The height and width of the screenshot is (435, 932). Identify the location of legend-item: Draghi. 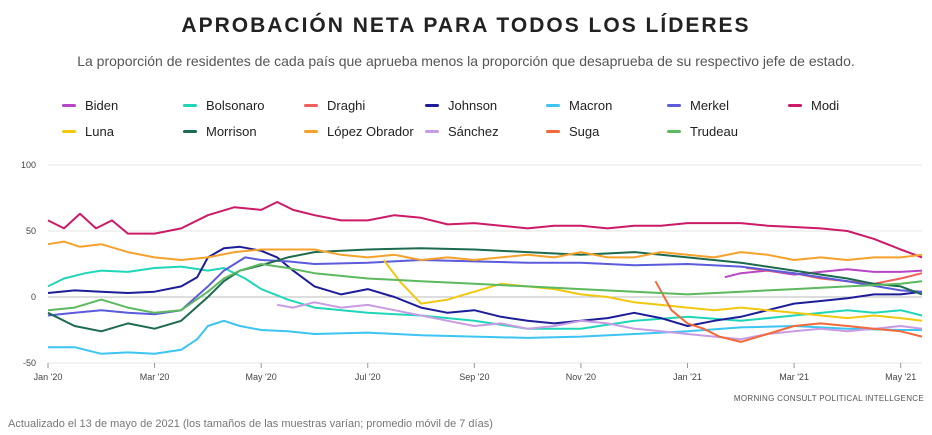
(334, 105).